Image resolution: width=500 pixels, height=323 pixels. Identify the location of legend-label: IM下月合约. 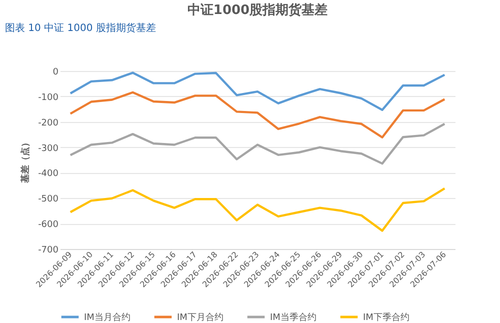
(200, 317).